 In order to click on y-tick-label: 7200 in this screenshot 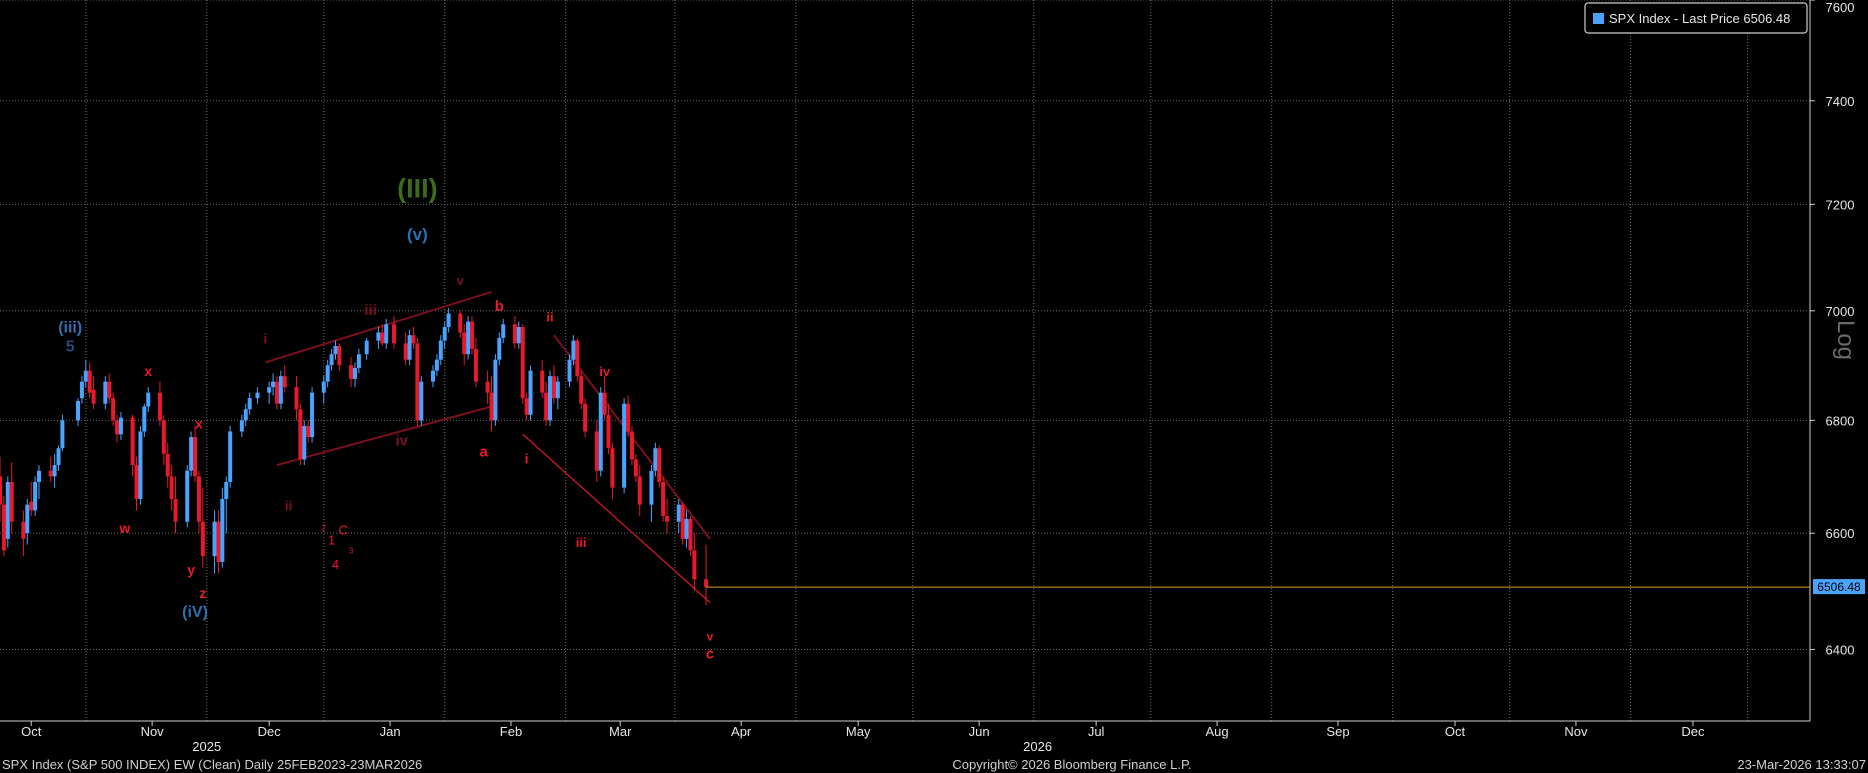, I will do `click(1840, 204)`.